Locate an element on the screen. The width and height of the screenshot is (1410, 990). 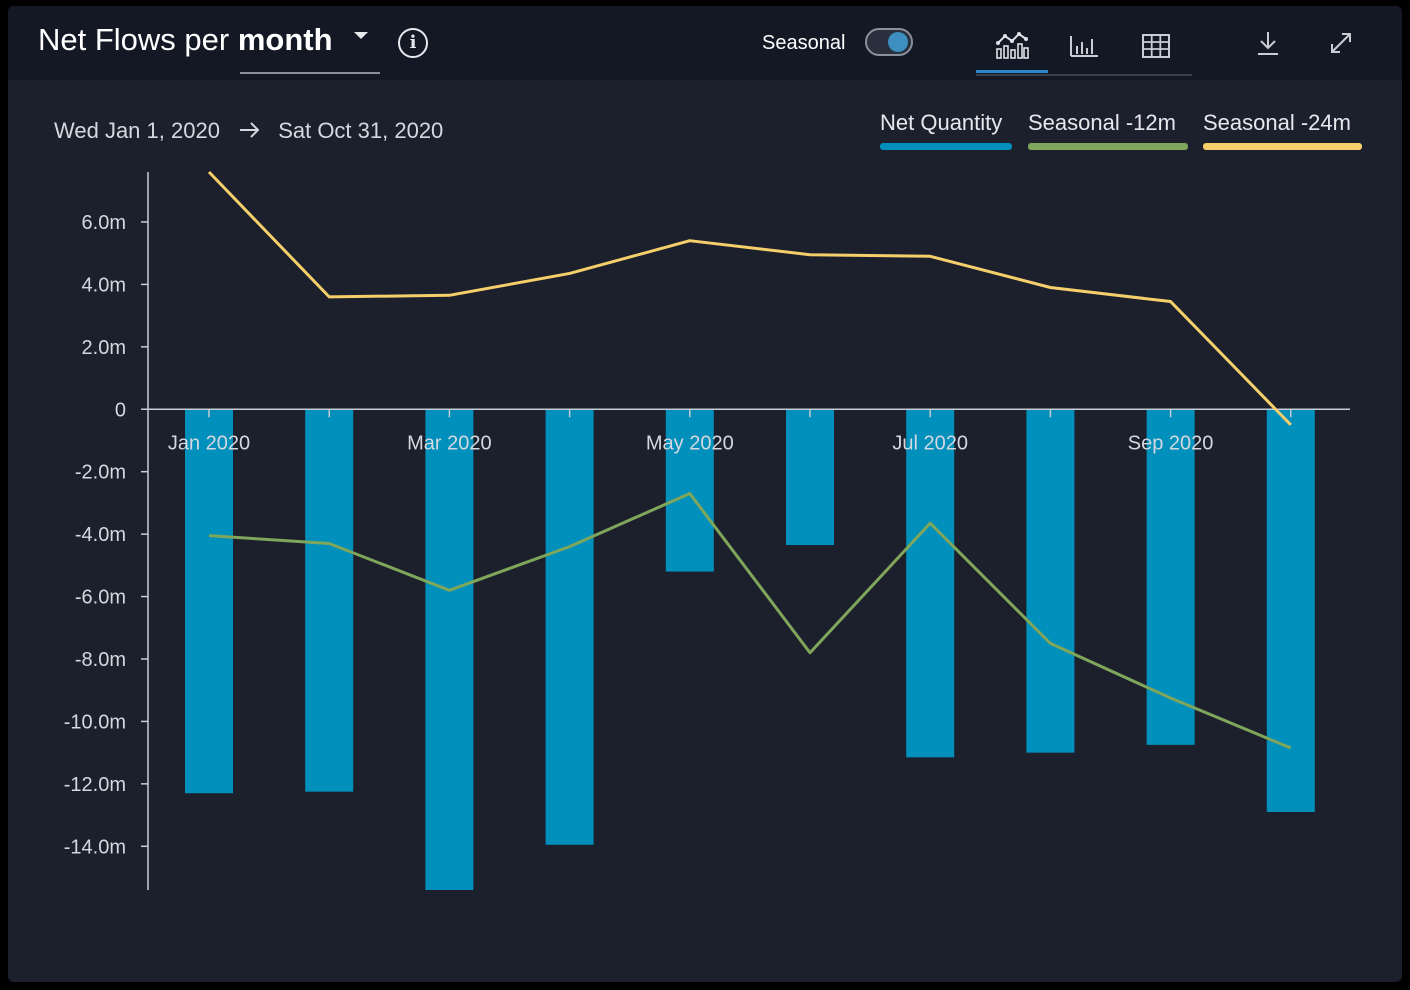
legend-seasonal-12m: Seasonal -12m is located at coordinates (1102, 122).